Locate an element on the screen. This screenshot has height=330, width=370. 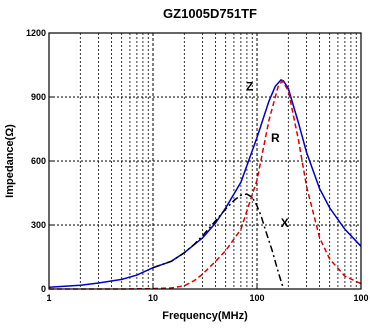
x-tick-label: 10 is located at coordinates (153, 298).